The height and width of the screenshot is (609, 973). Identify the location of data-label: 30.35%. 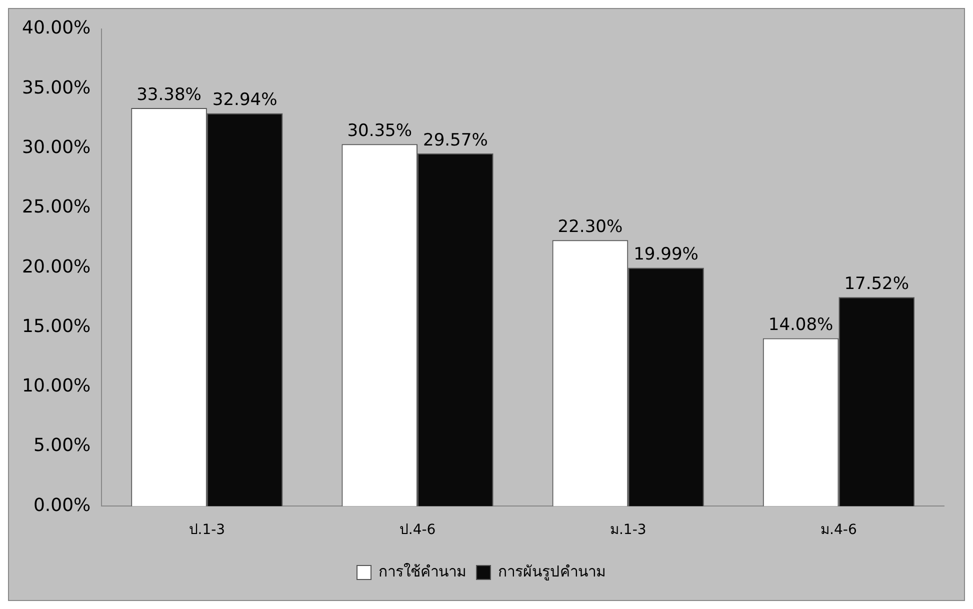
(379, 131).